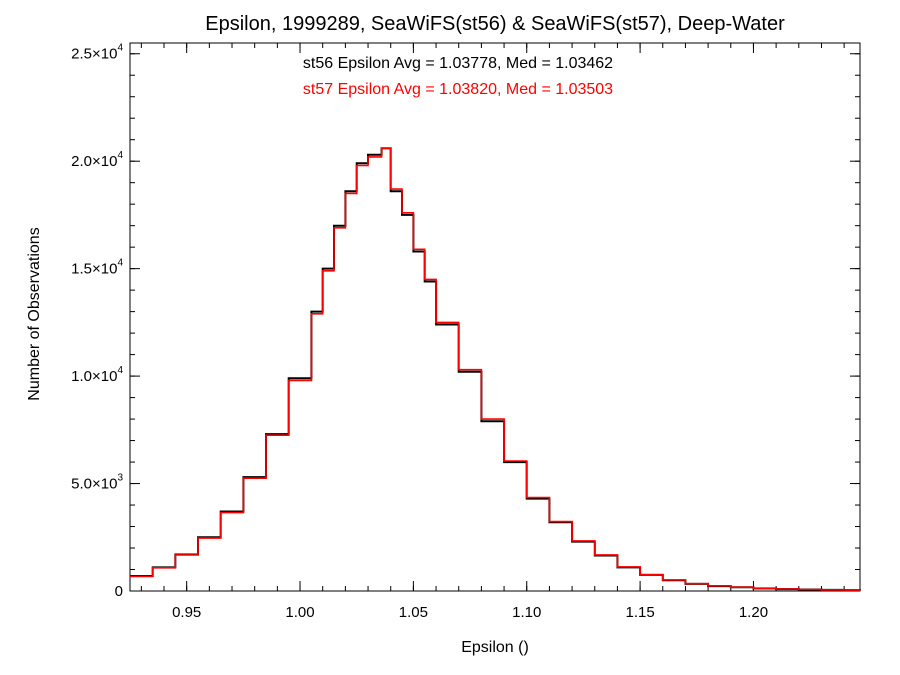 The image size is (900, 675). I want to click on x-axis-label: Epsilon (), so click(495, 647).